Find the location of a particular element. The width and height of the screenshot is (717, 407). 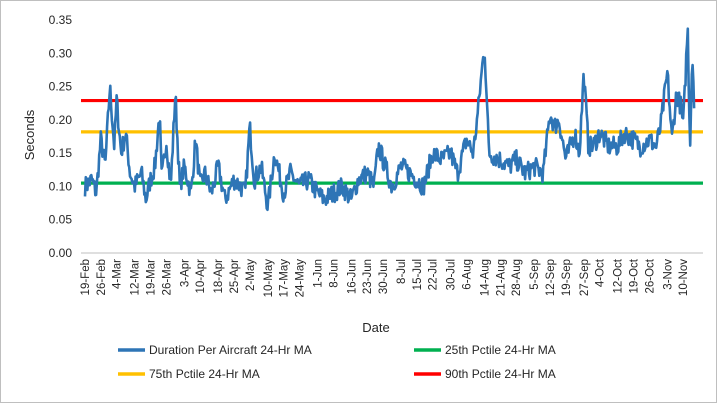

y-tick-label: 0.00 is located at coordinates (61, 253).